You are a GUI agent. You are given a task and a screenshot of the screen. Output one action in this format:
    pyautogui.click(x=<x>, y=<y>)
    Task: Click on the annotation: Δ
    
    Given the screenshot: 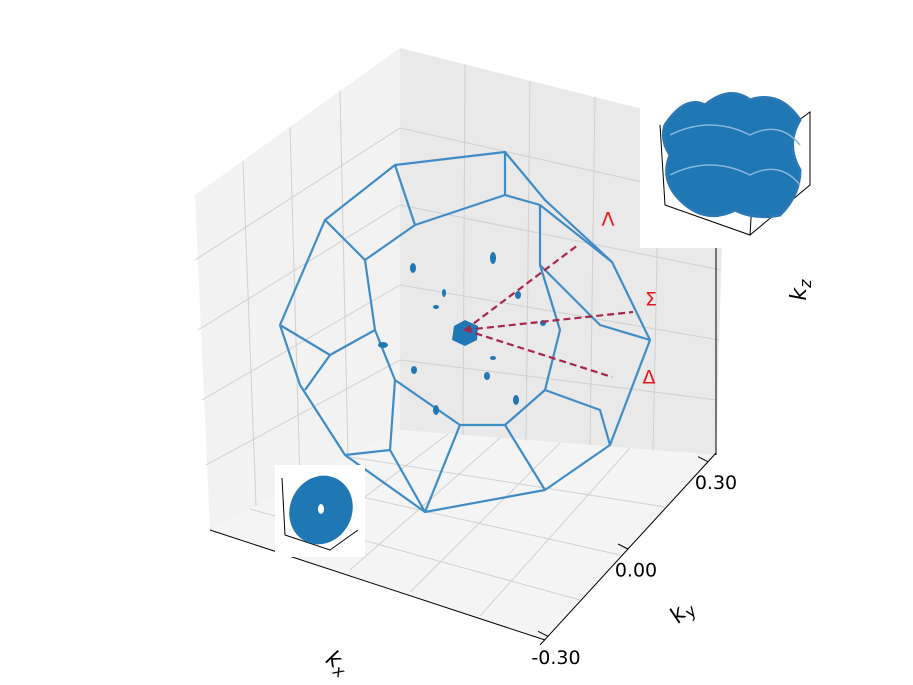 What is the action you would take?
    pyautogui.click(x=649, y=378)
    